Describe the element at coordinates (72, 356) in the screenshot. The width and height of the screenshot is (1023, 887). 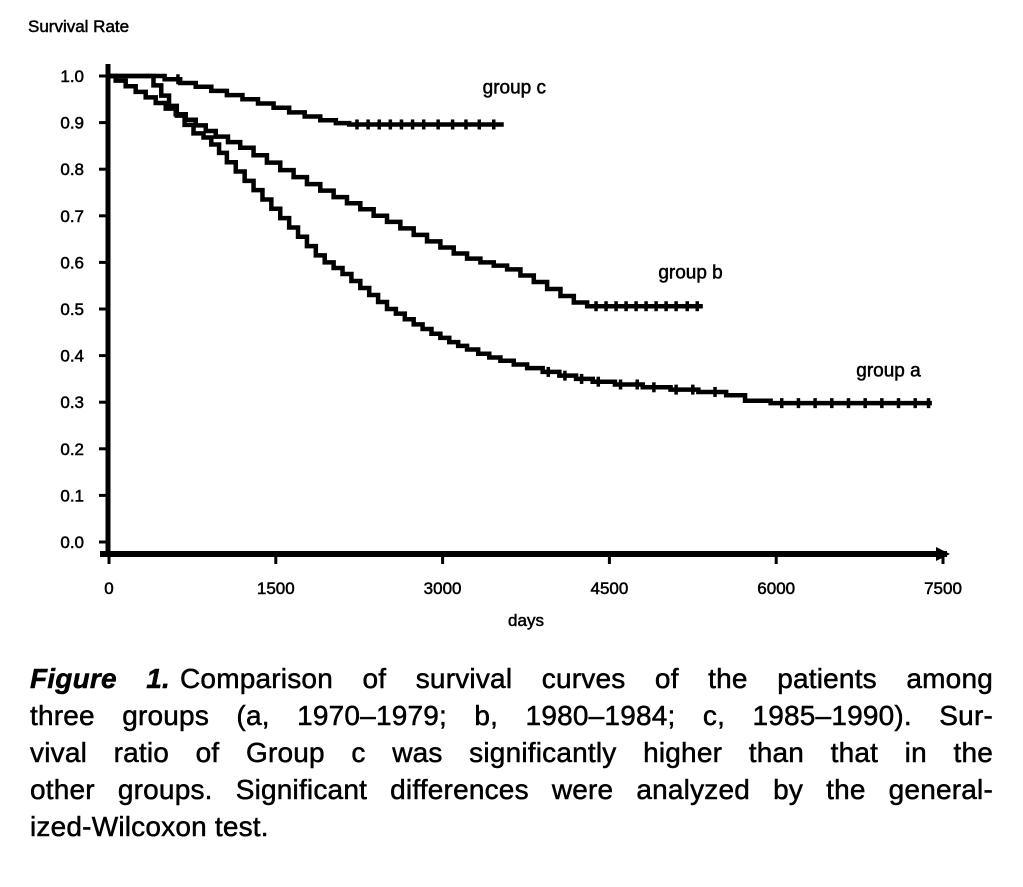
I see `y-tick-label: 0.4` at that location.